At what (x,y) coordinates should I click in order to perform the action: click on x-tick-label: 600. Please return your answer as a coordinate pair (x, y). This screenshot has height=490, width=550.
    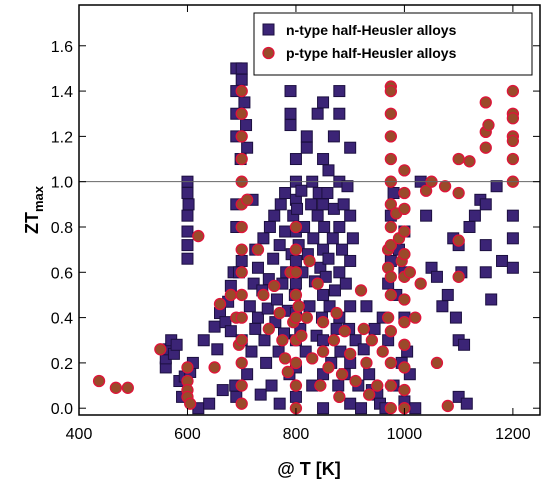
    Looking at the image, I should click on (187, 434).